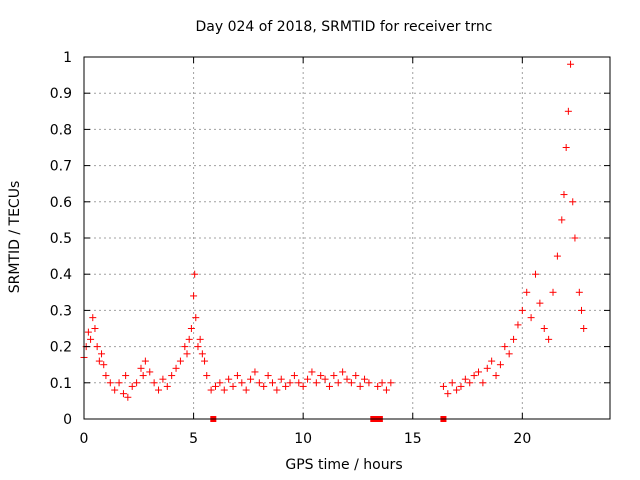  I want to click on x-tick-label: 0, so click(84, 439).